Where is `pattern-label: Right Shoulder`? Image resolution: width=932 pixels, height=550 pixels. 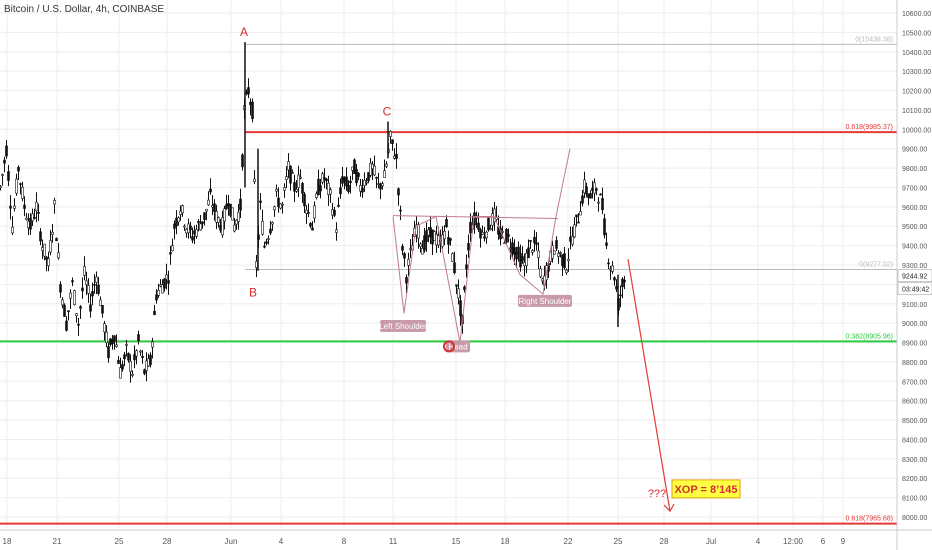 pattern-label: Right Shoulder is located at coordinates (545, 301).